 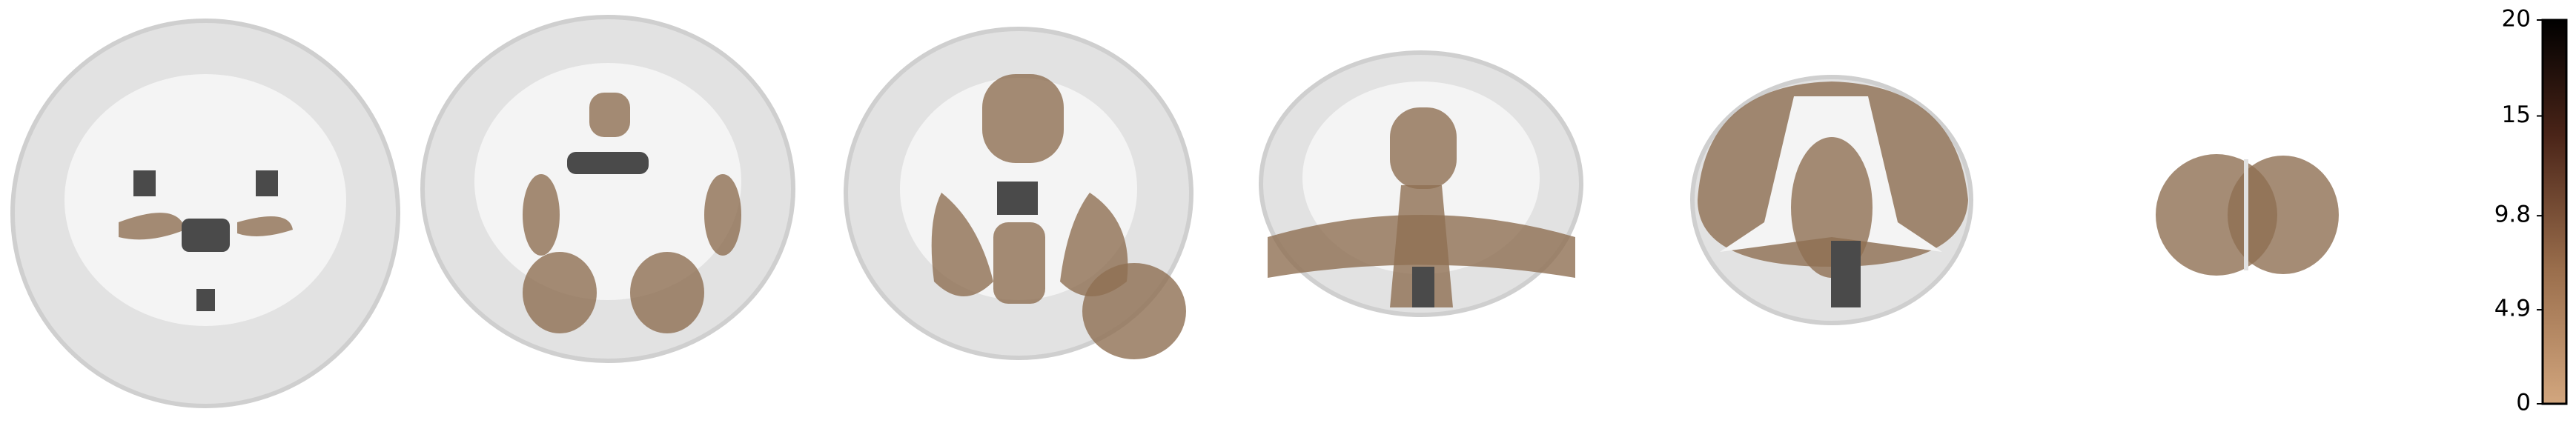 I want to click on colorbar-ticks: 0 4.9 9.8 15 20, so click(x=2518, y=211).